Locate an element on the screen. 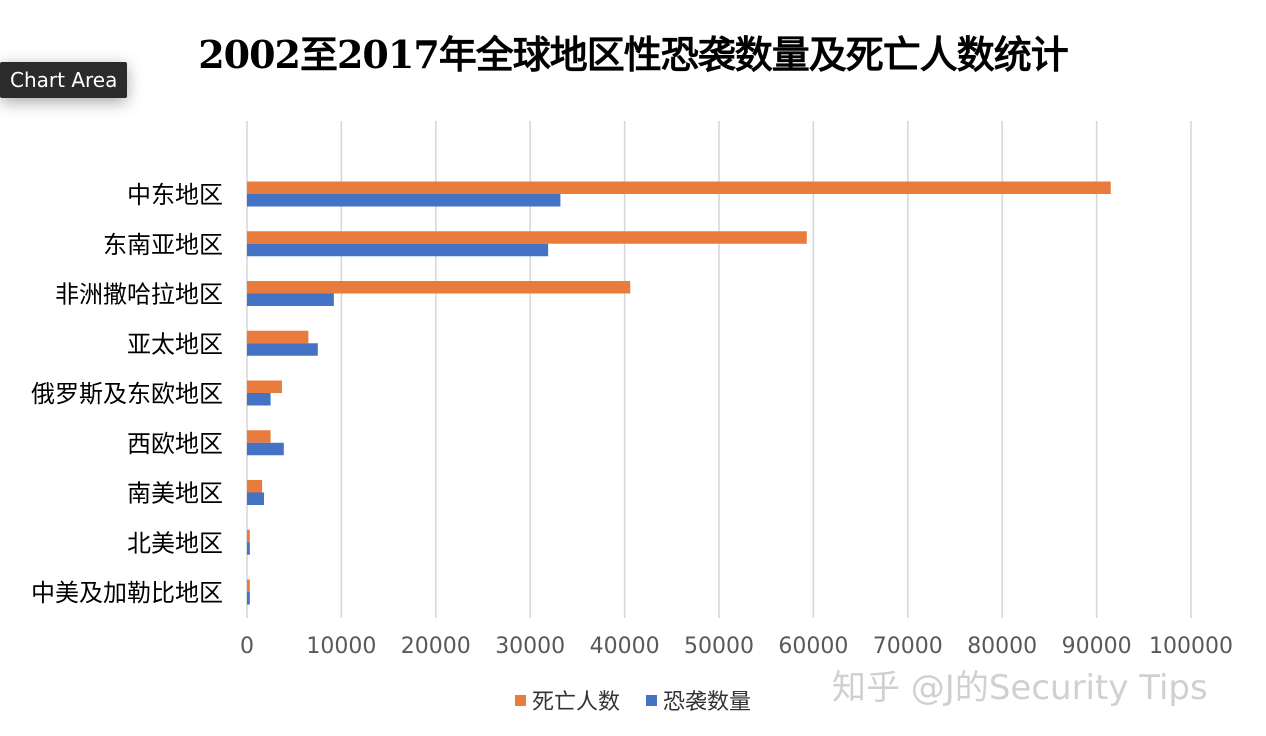 The image size is (1266, 736). category-label: 中东地区 is located at coordinates (175, 195).